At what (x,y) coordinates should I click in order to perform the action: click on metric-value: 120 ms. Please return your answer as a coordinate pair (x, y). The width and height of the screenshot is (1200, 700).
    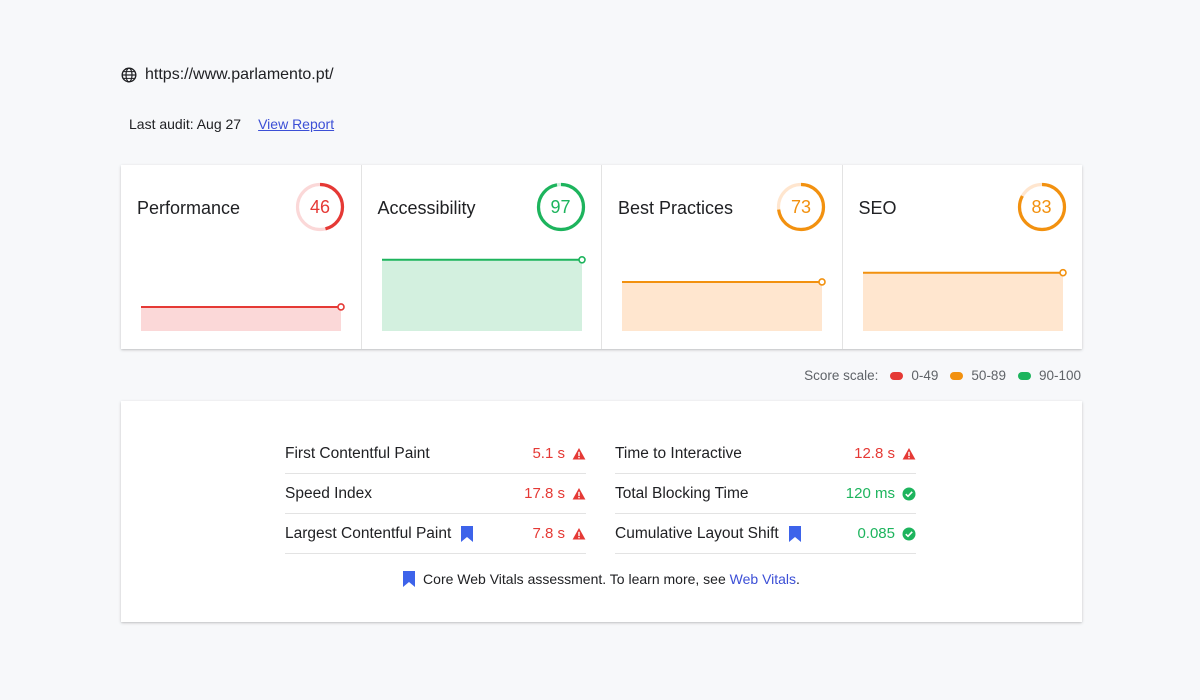
    Looking at the image, I should click on (870, 493).